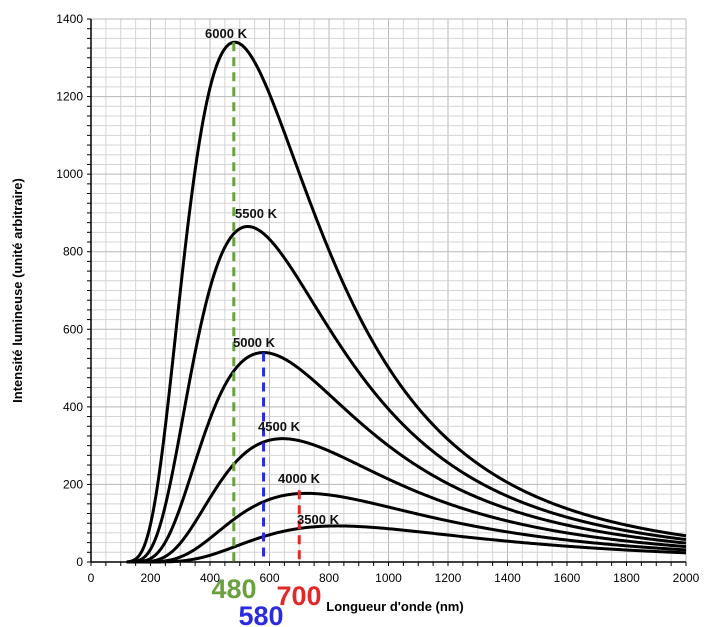  Describe the element at coordinates (394, 606) in the screenshot. I see `x-axis-title: Longueur d'onde (nm)` at that location.